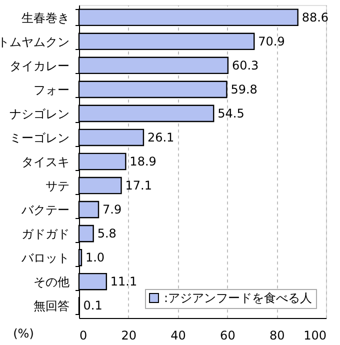 This screenshot has height=345, width=340. I want to click on x-tick-label: 0, so click(84, 335).